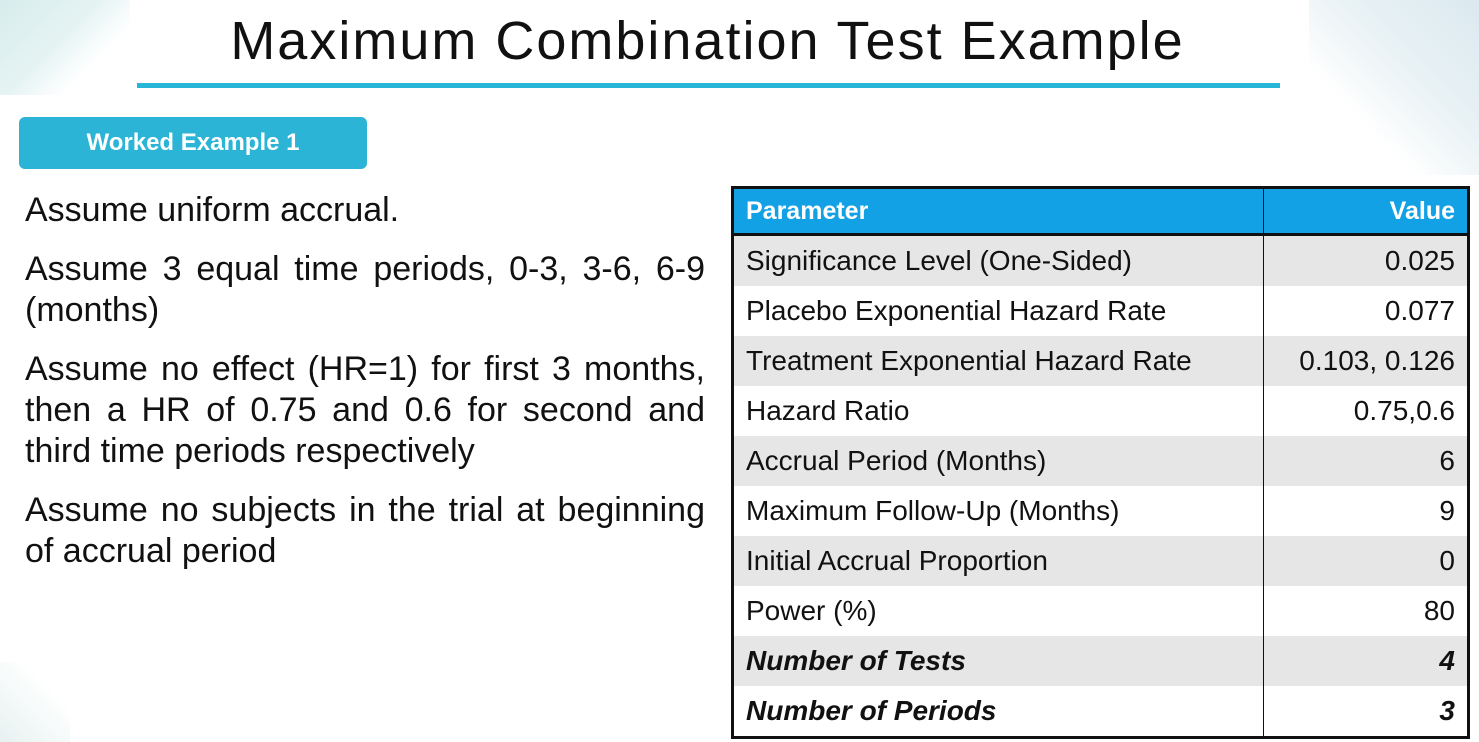 This screenshot has height=742, width=1479. Describe the element at coordinates (212, 210) in the screenshot. I see `assumption-item: Assume uniform accrual.` at that location.